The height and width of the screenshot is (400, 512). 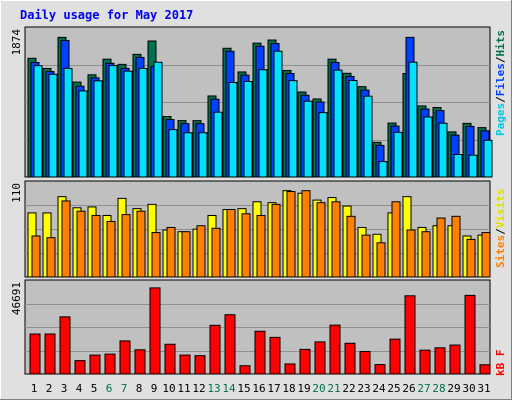 I want to click on legend-panel-1: Pages/Files/Hits, so click(x=500, y=83).